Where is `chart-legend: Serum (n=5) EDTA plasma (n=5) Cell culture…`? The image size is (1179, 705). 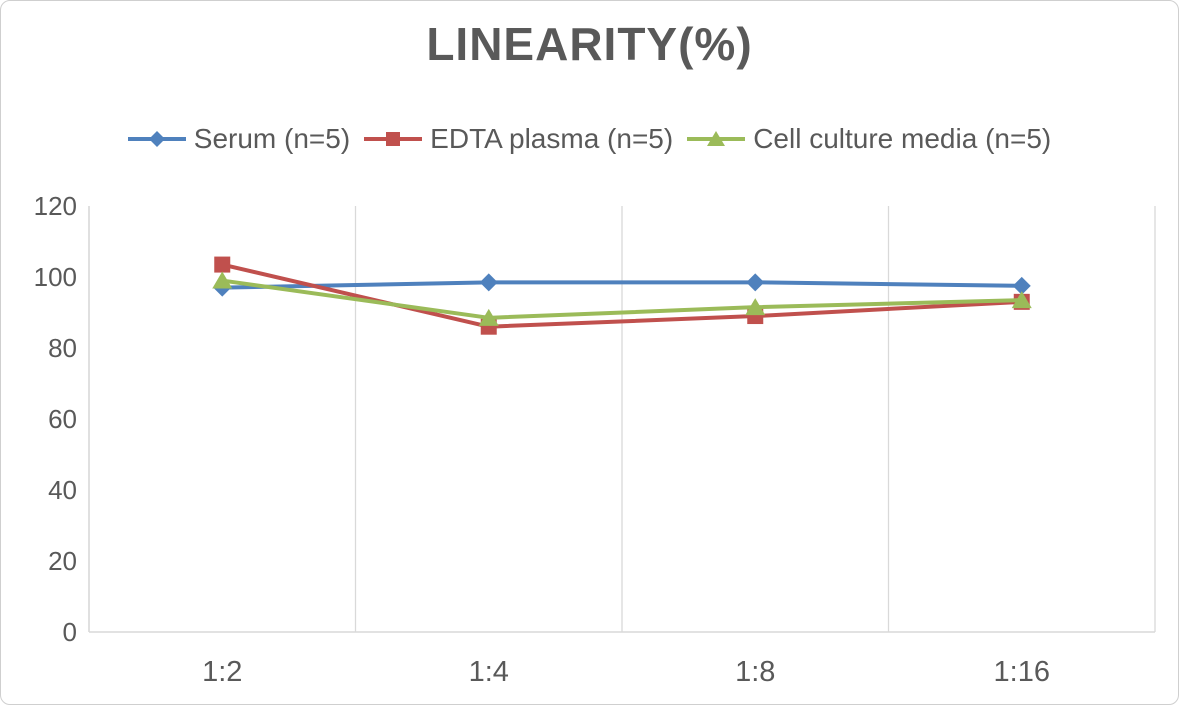
chart-legend: Serum (n=5) EDTA plasma (n=5) Cell culture… is located at coordinates (589, 139).